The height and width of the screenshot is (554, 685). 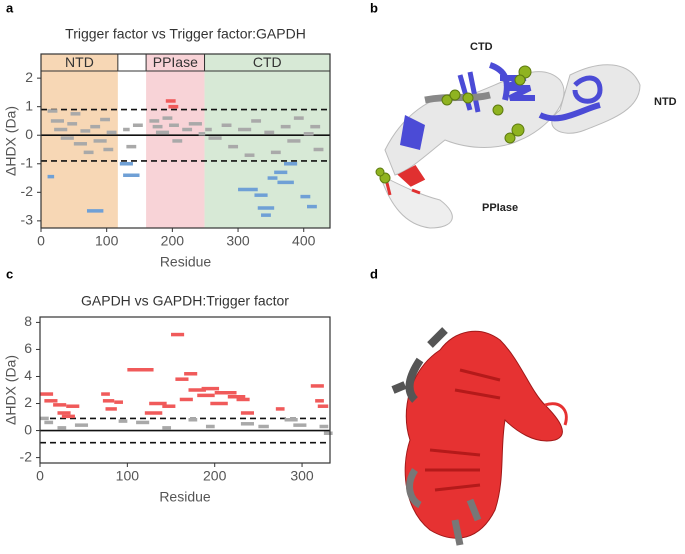 What do you see at coordinates (374, 7) in the screenshot?
I see `panel-label: b` at bounding box center [374, 7].